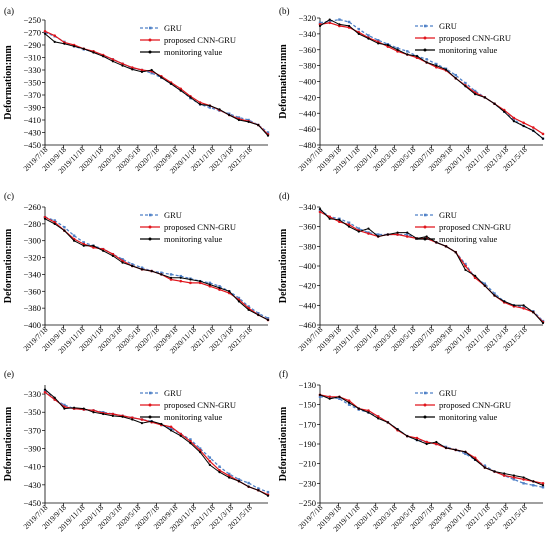  I want to click on y-tick-label: −320, so click(307, 18).